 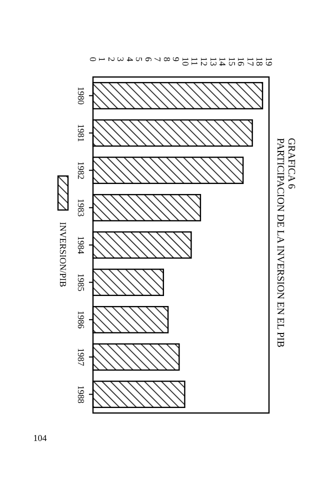 What do you see at coordinates (231, 61) in the screenshot?
I see `x-tick-label: 15` at bounding box center [231, 61].